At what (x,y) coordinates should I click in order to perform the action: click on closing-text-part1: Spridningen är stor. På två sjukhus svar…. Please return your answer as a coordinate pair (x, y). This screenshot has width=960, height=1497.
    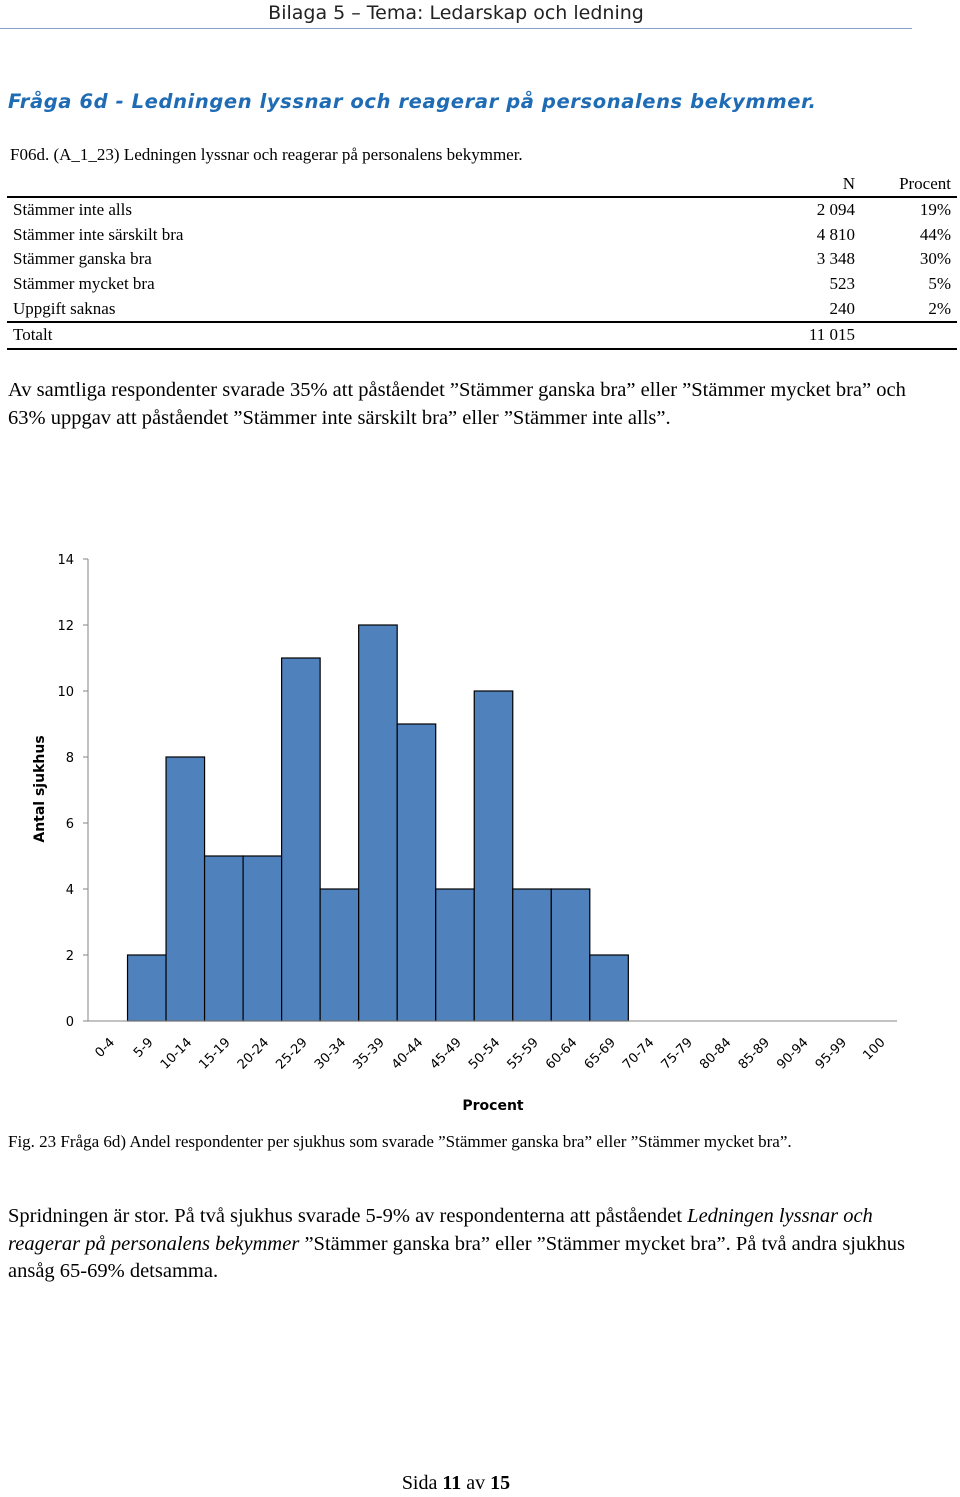
    Looking at the image, I should click on (348, 1216).